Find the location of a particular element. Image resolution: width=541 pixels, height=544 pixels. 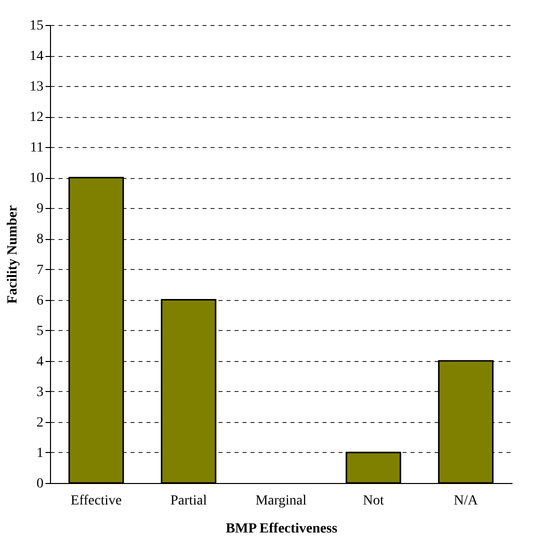

y-tick-label: 12 is located at coordinates (37, 118).